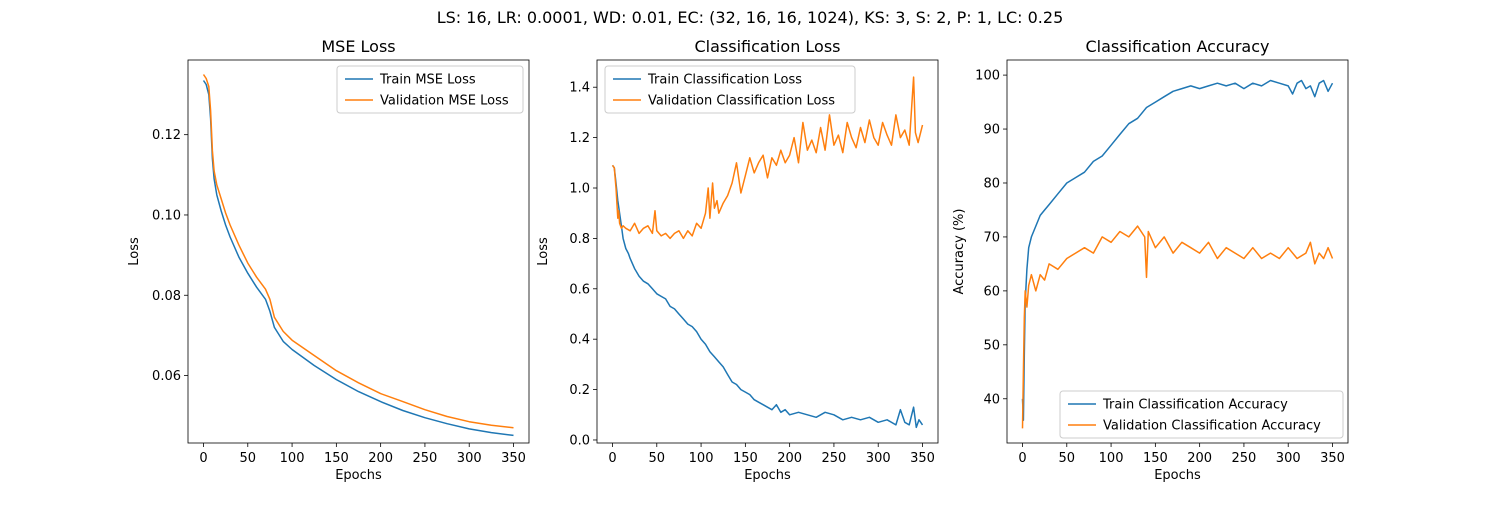 The width and height of the screenshot is (1500, 505). What do you see at coordinates (166, 135) in the screenshot?
I see `y-tick-label: 0.12` at bounding box center [166, 135].